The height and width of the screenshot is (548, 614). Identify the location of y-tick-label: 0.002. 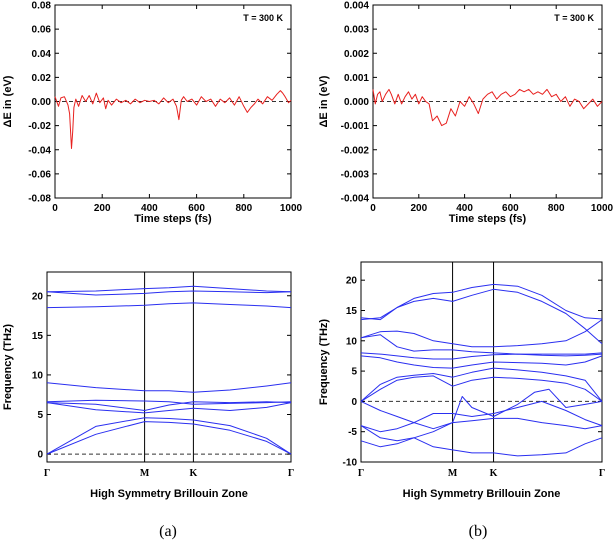
(356, 54).